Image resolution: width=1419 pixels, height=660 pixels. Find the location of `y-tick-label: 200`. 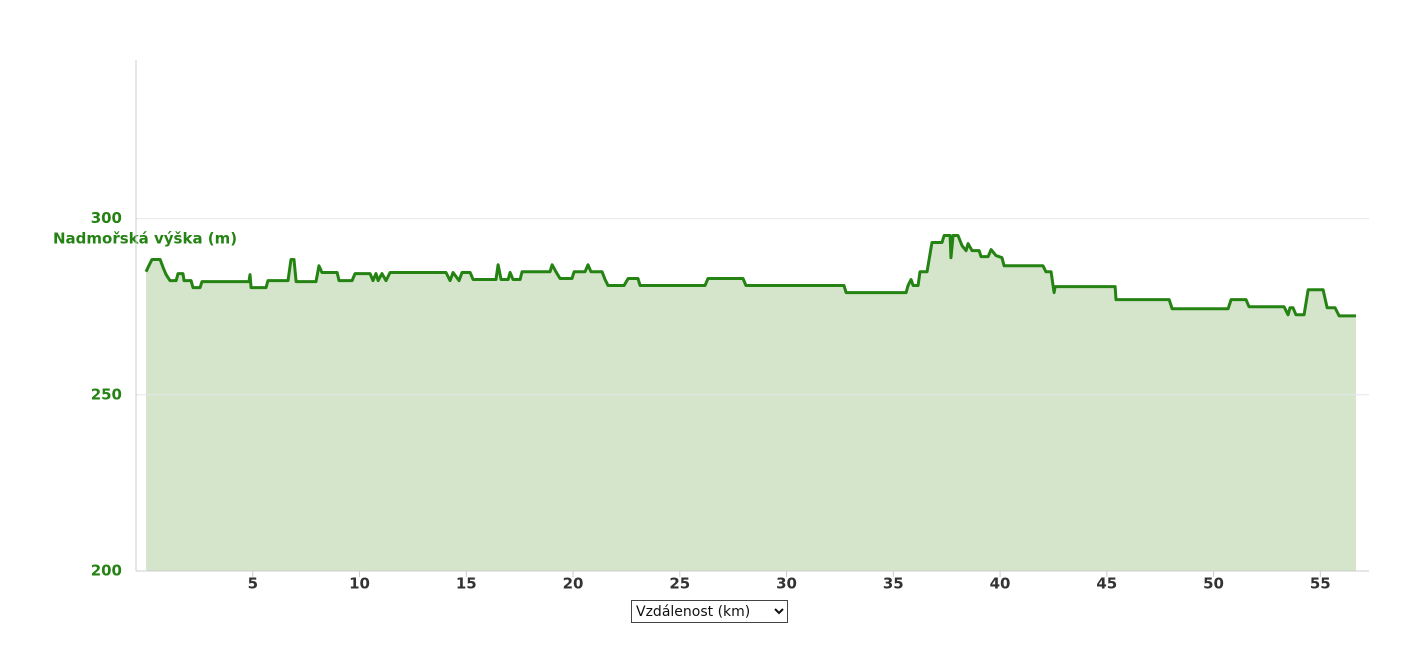

y-tick-label: 200 is located at coordinates (106, 571).